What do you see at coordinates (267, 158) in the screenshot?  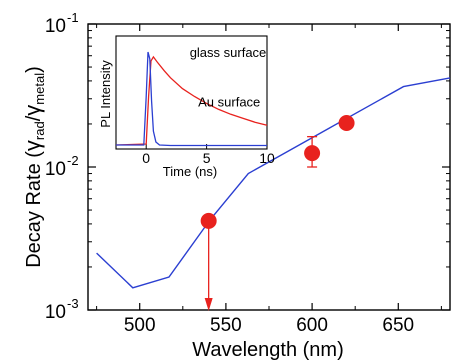 I see `inset-x-tick-label: 10` at bounding box center [267, 158].